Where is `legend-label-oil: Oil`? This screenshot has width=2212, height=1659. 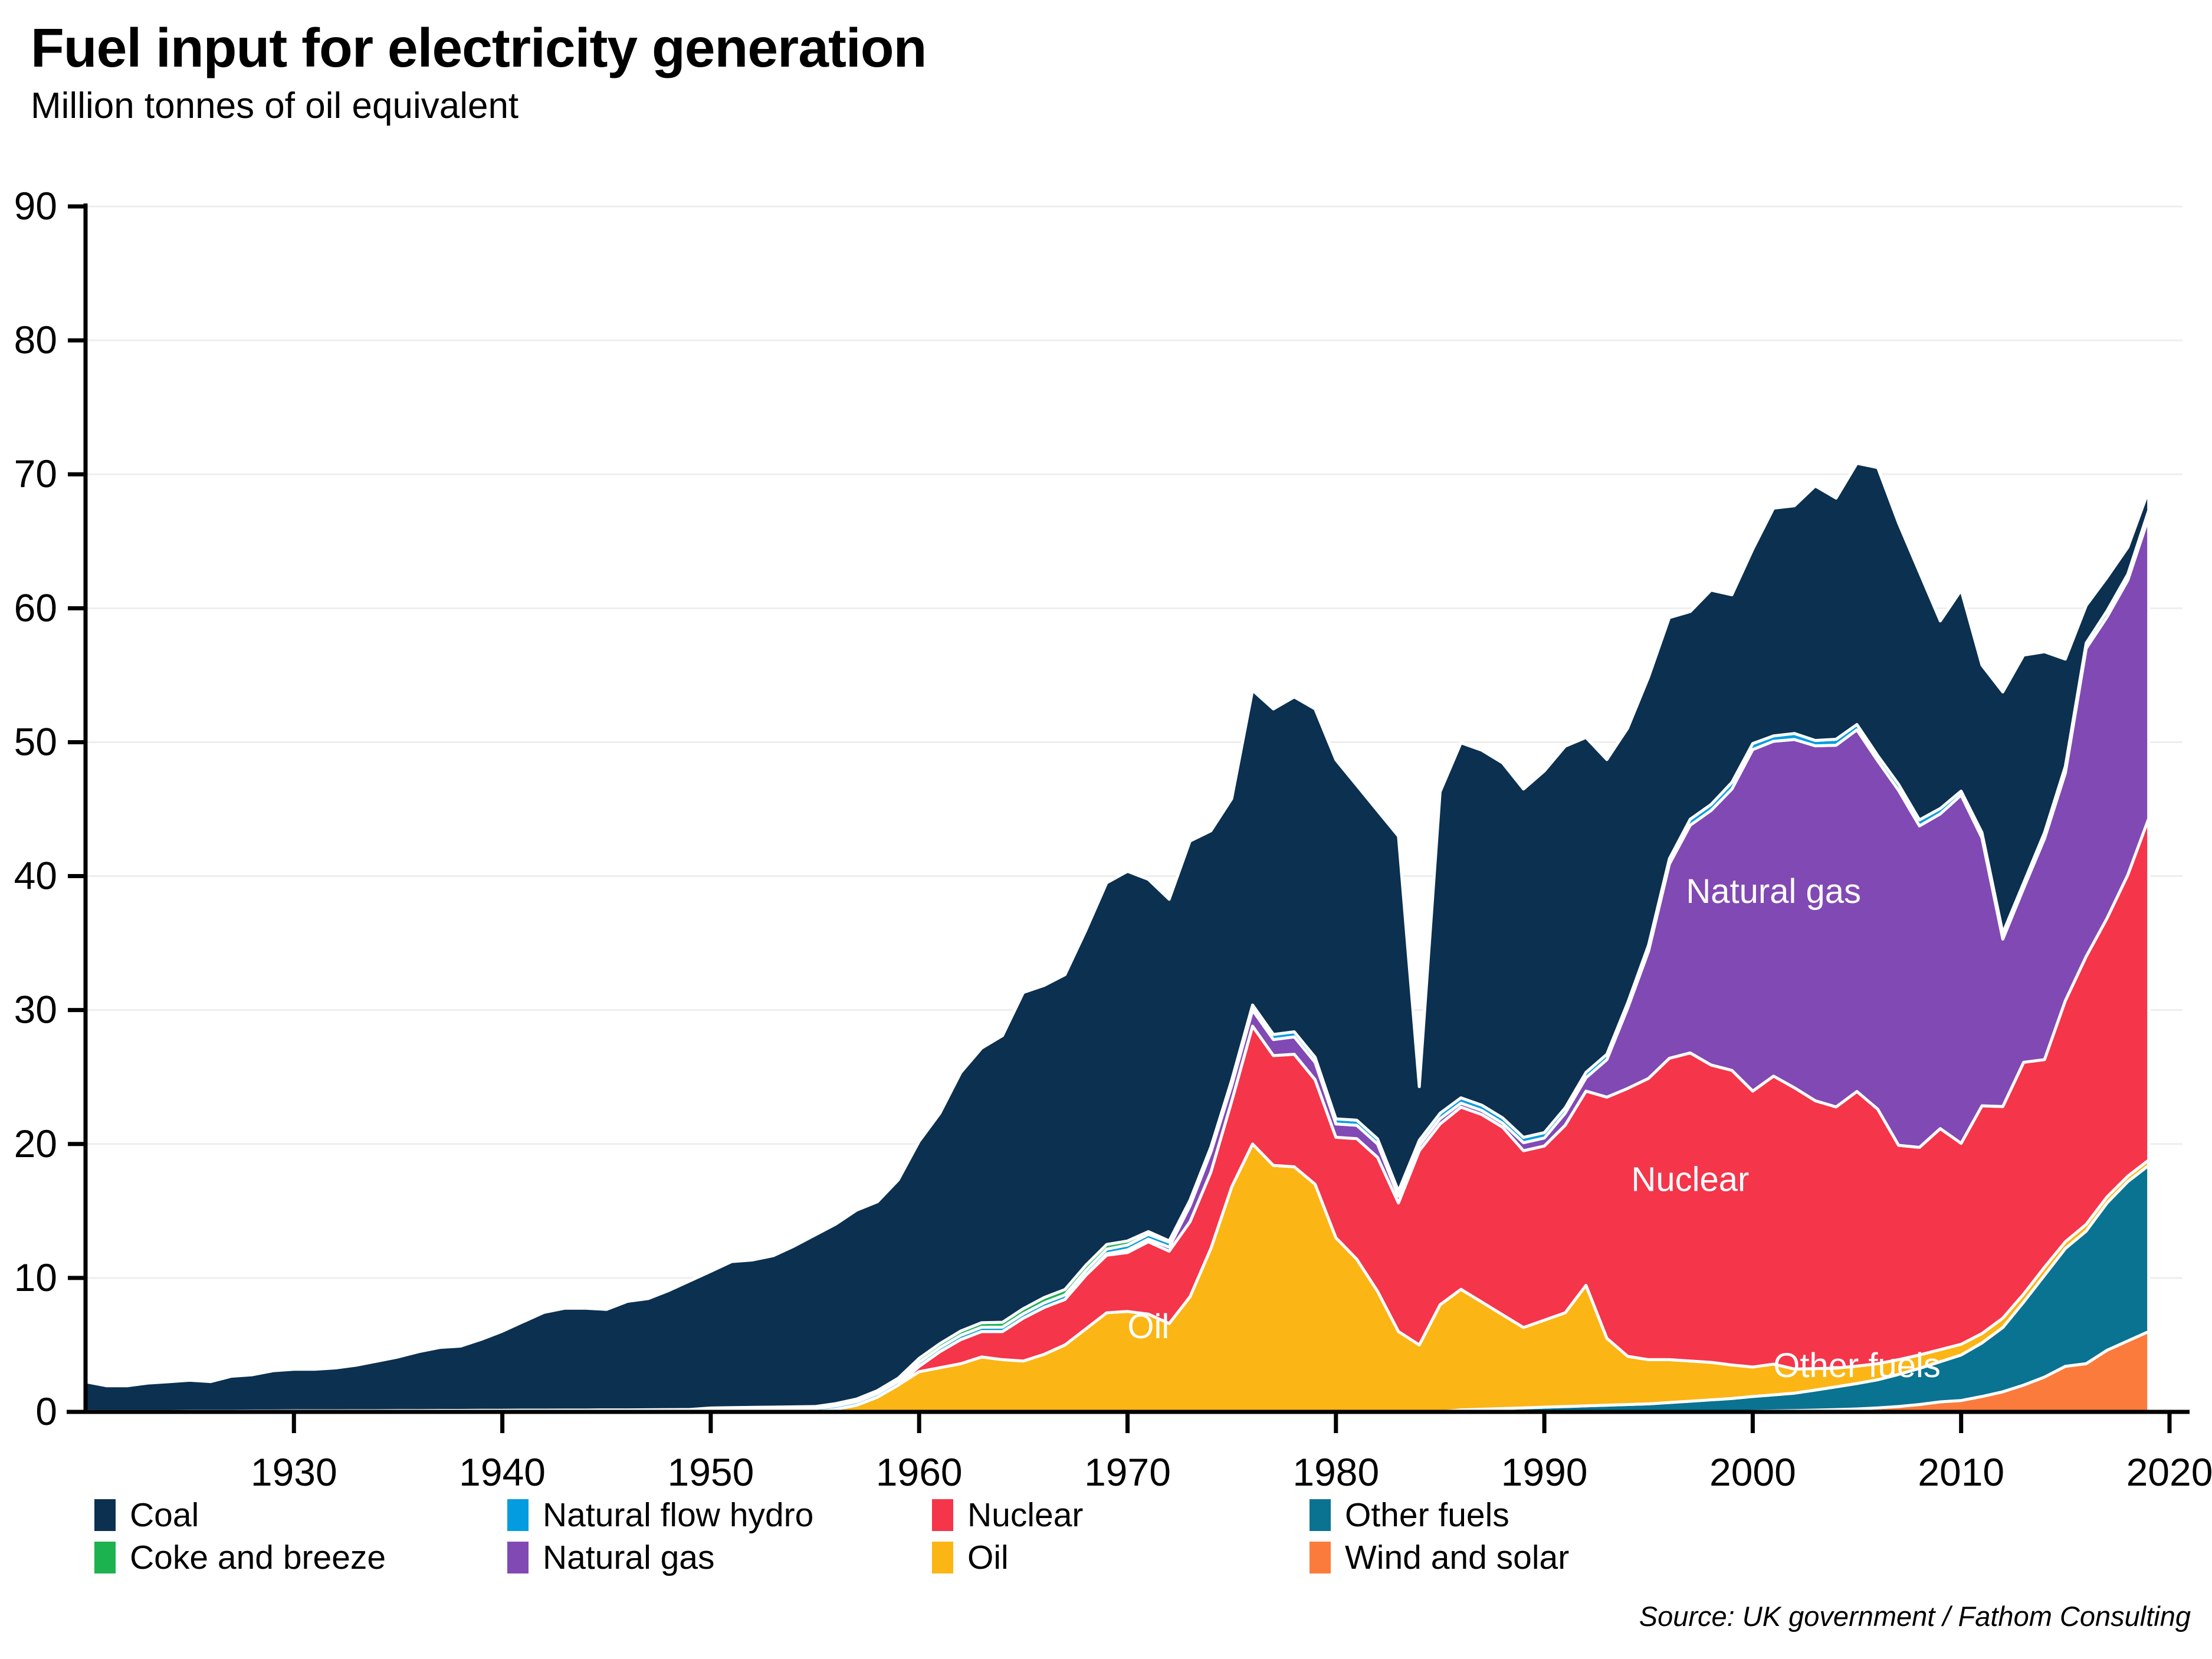 legend-label-oil: Oil is located at coordinates (988, 1557).